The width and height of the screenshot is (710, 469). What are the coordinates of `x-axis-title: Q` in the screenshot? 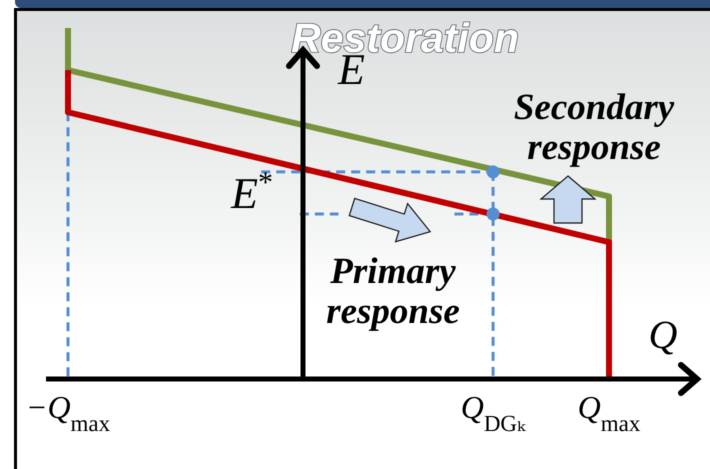 It's located at (663, 334).